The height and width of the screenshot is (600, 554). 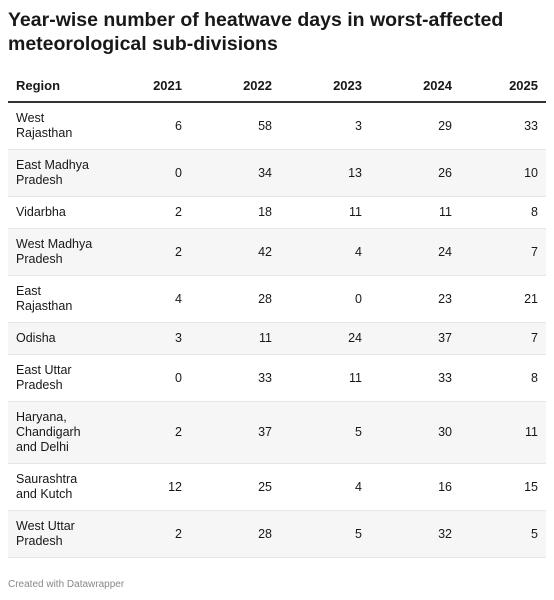 I want to click on value-cell: 26, so click(x=415, y=173).